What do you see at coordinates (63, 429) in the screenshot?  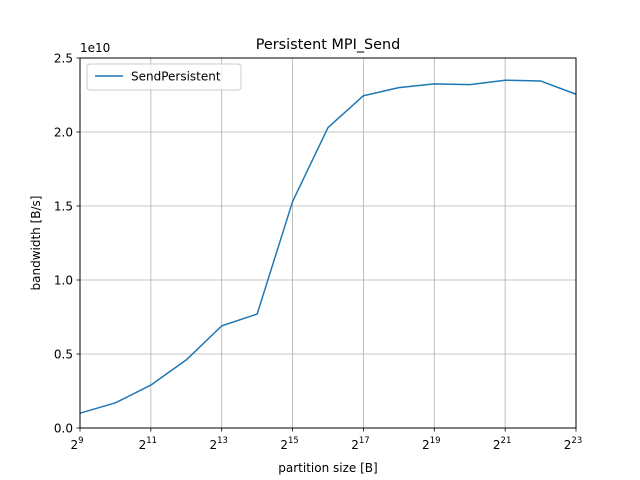 I see `y-tick-label: 0.0` at bounding box center [63, 429].